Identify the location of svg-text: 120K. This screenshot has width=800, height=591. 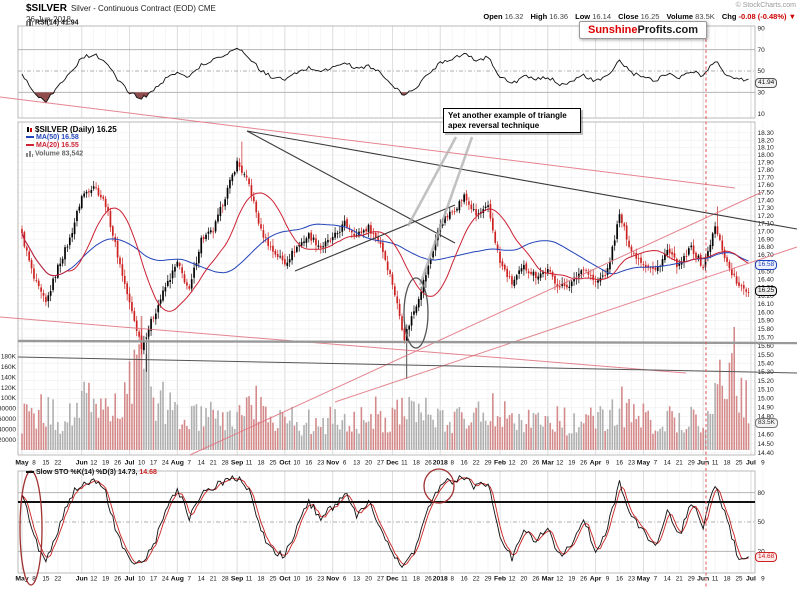
(9, 388).